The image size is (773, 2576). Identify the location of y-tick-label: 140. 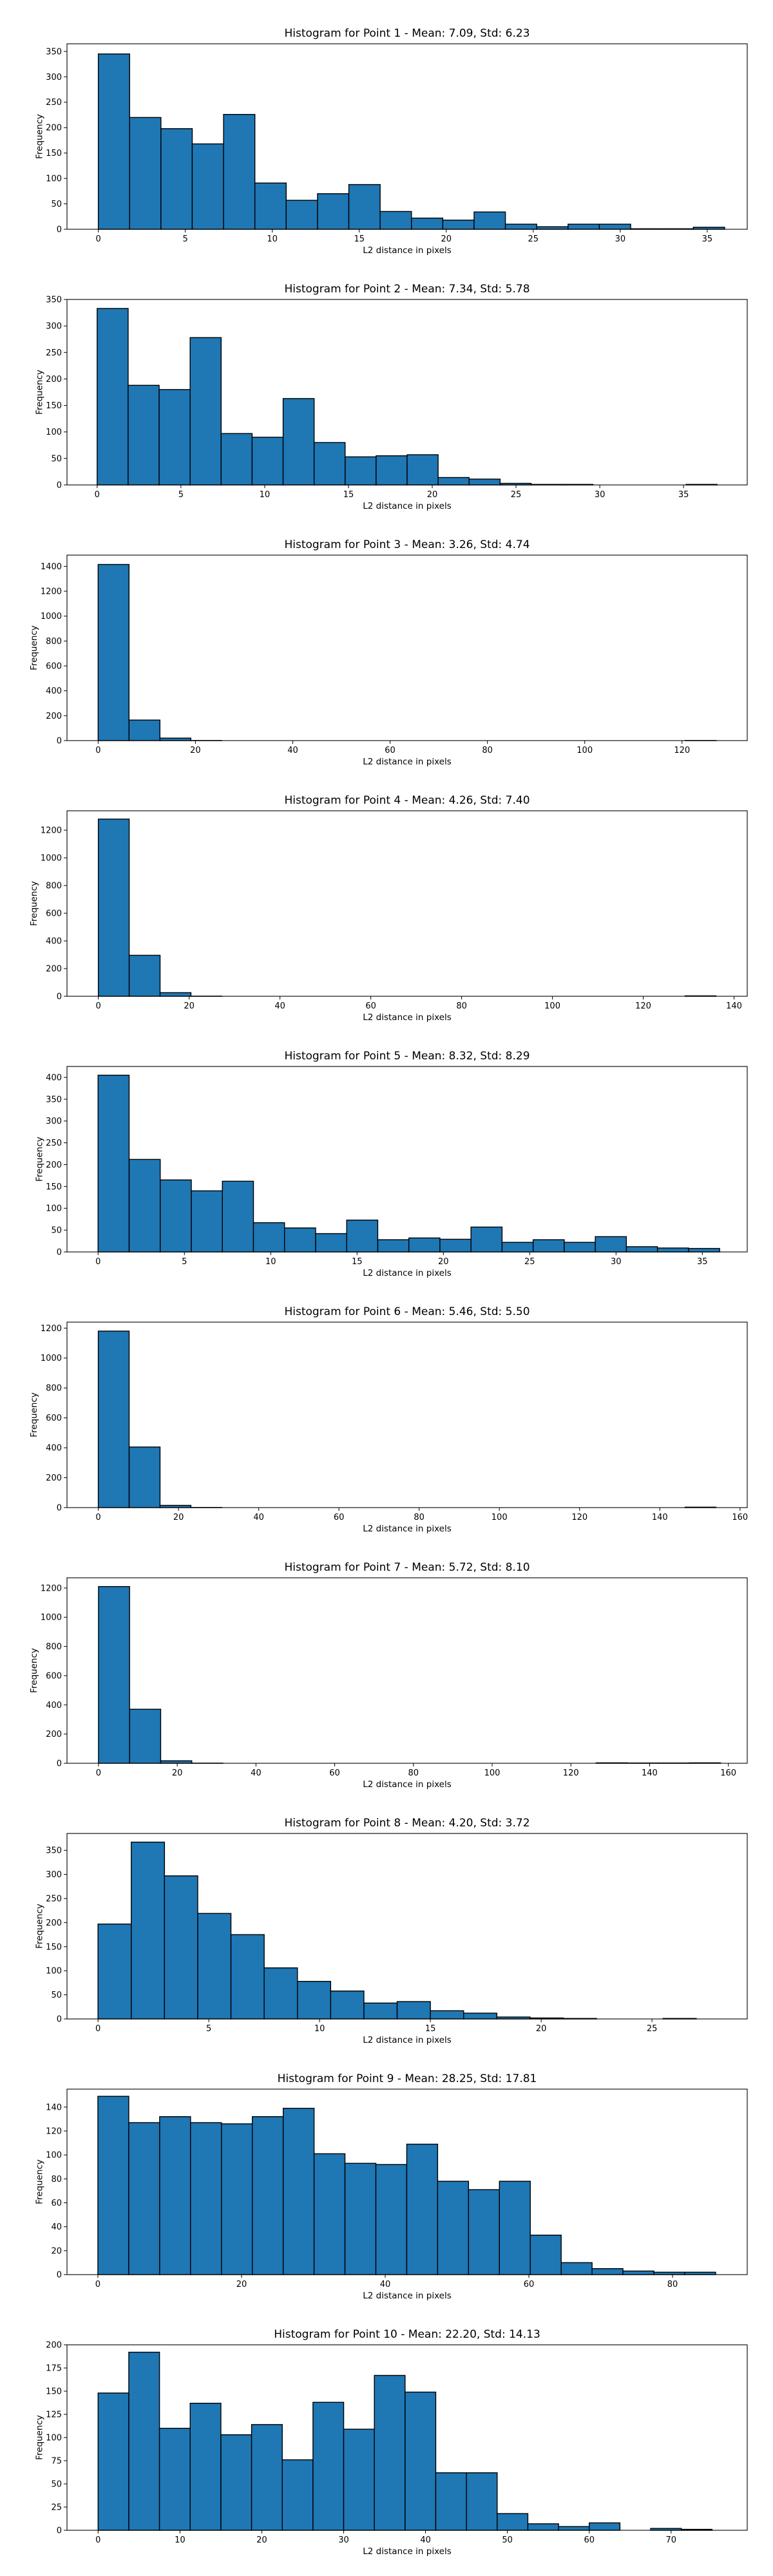
(54, 2107).